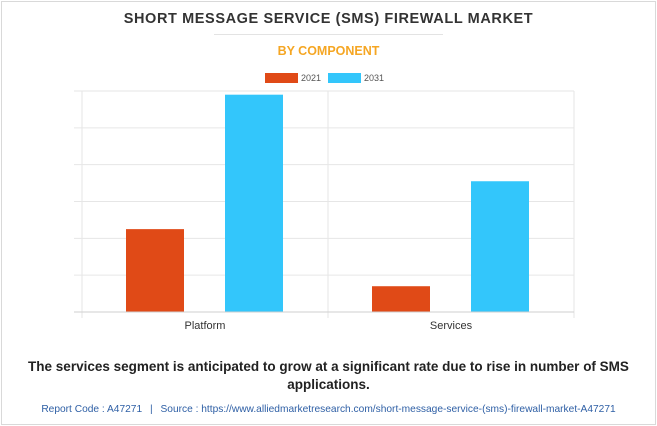 This screenshot has height=426, width=657. Describe the element at coordinates (344, 78) in the screenshot. I see `legend-swatch-2031` at that location.